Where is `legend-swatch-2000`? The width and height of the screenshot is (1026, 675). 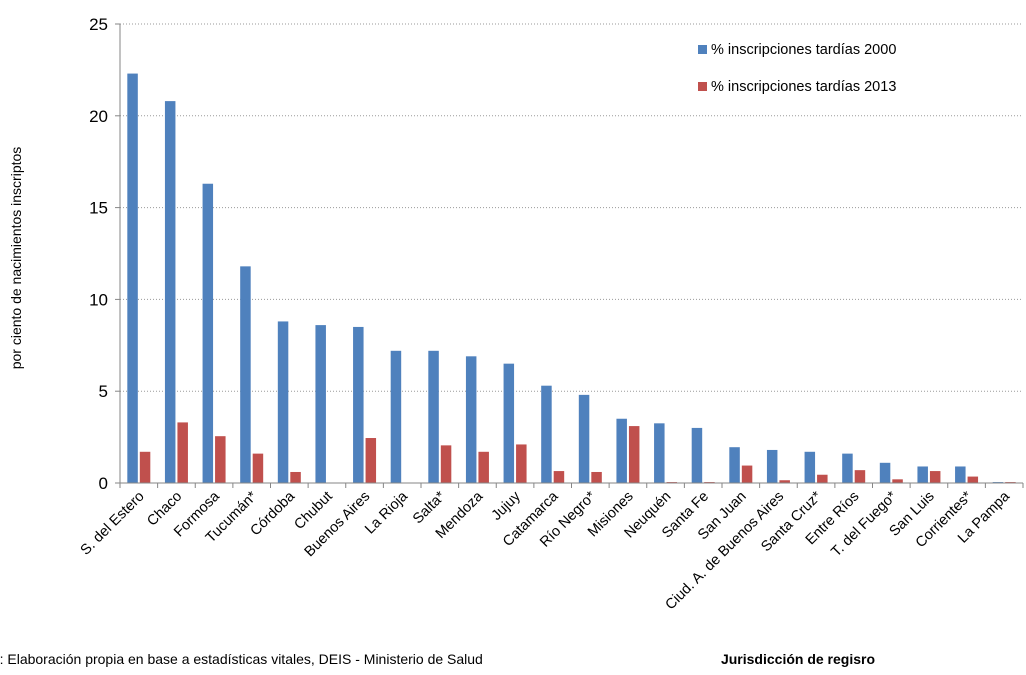
legend-swatch-2000 is located at coordinates (702, 49).